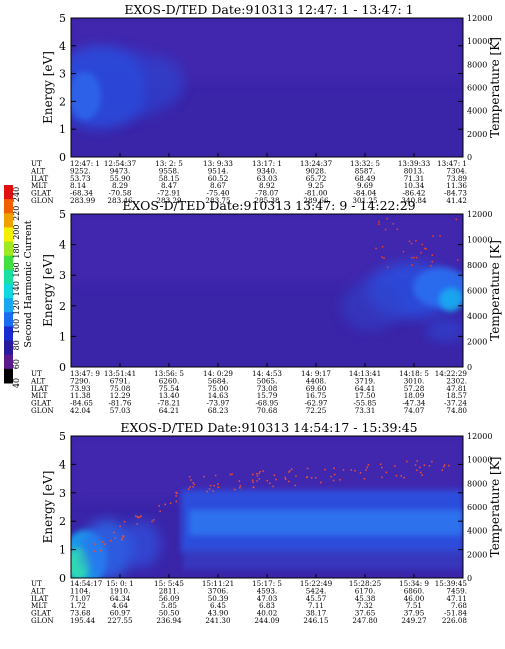 The height and width of the screenshot is (649, 505). I want to click on orbit-cell: 18.57, so click(456, 395).